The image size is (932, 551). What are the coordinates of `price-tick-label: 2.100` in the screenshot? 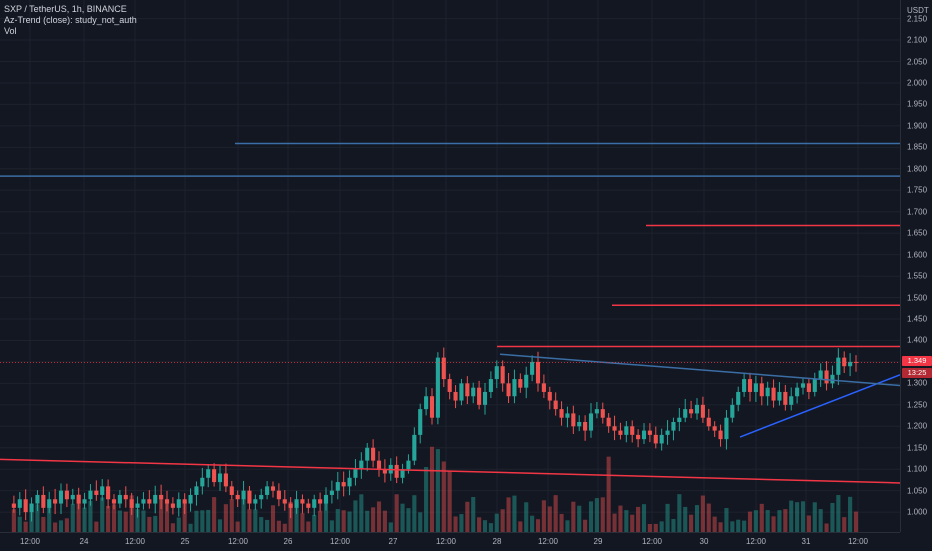 It's located at (917, 40).